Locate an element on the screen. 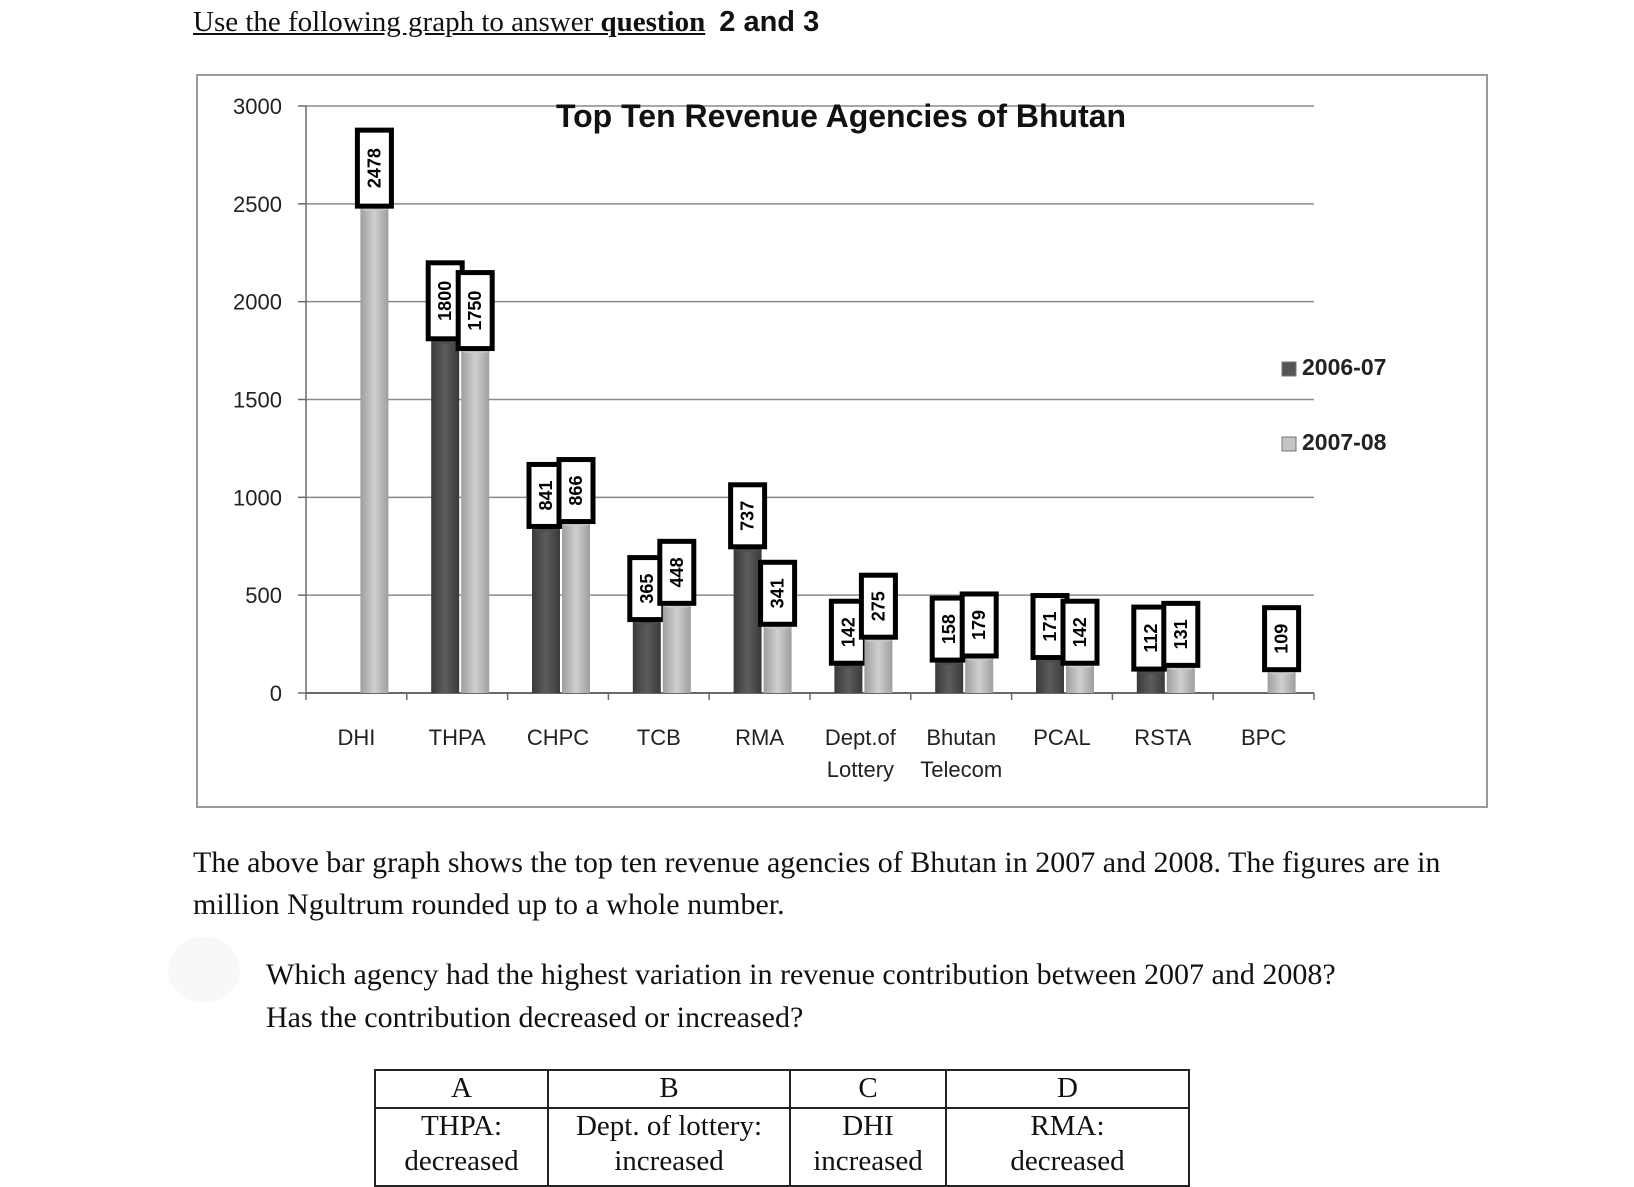  y-tick-label: 0 is located at coordinates (276, 693).